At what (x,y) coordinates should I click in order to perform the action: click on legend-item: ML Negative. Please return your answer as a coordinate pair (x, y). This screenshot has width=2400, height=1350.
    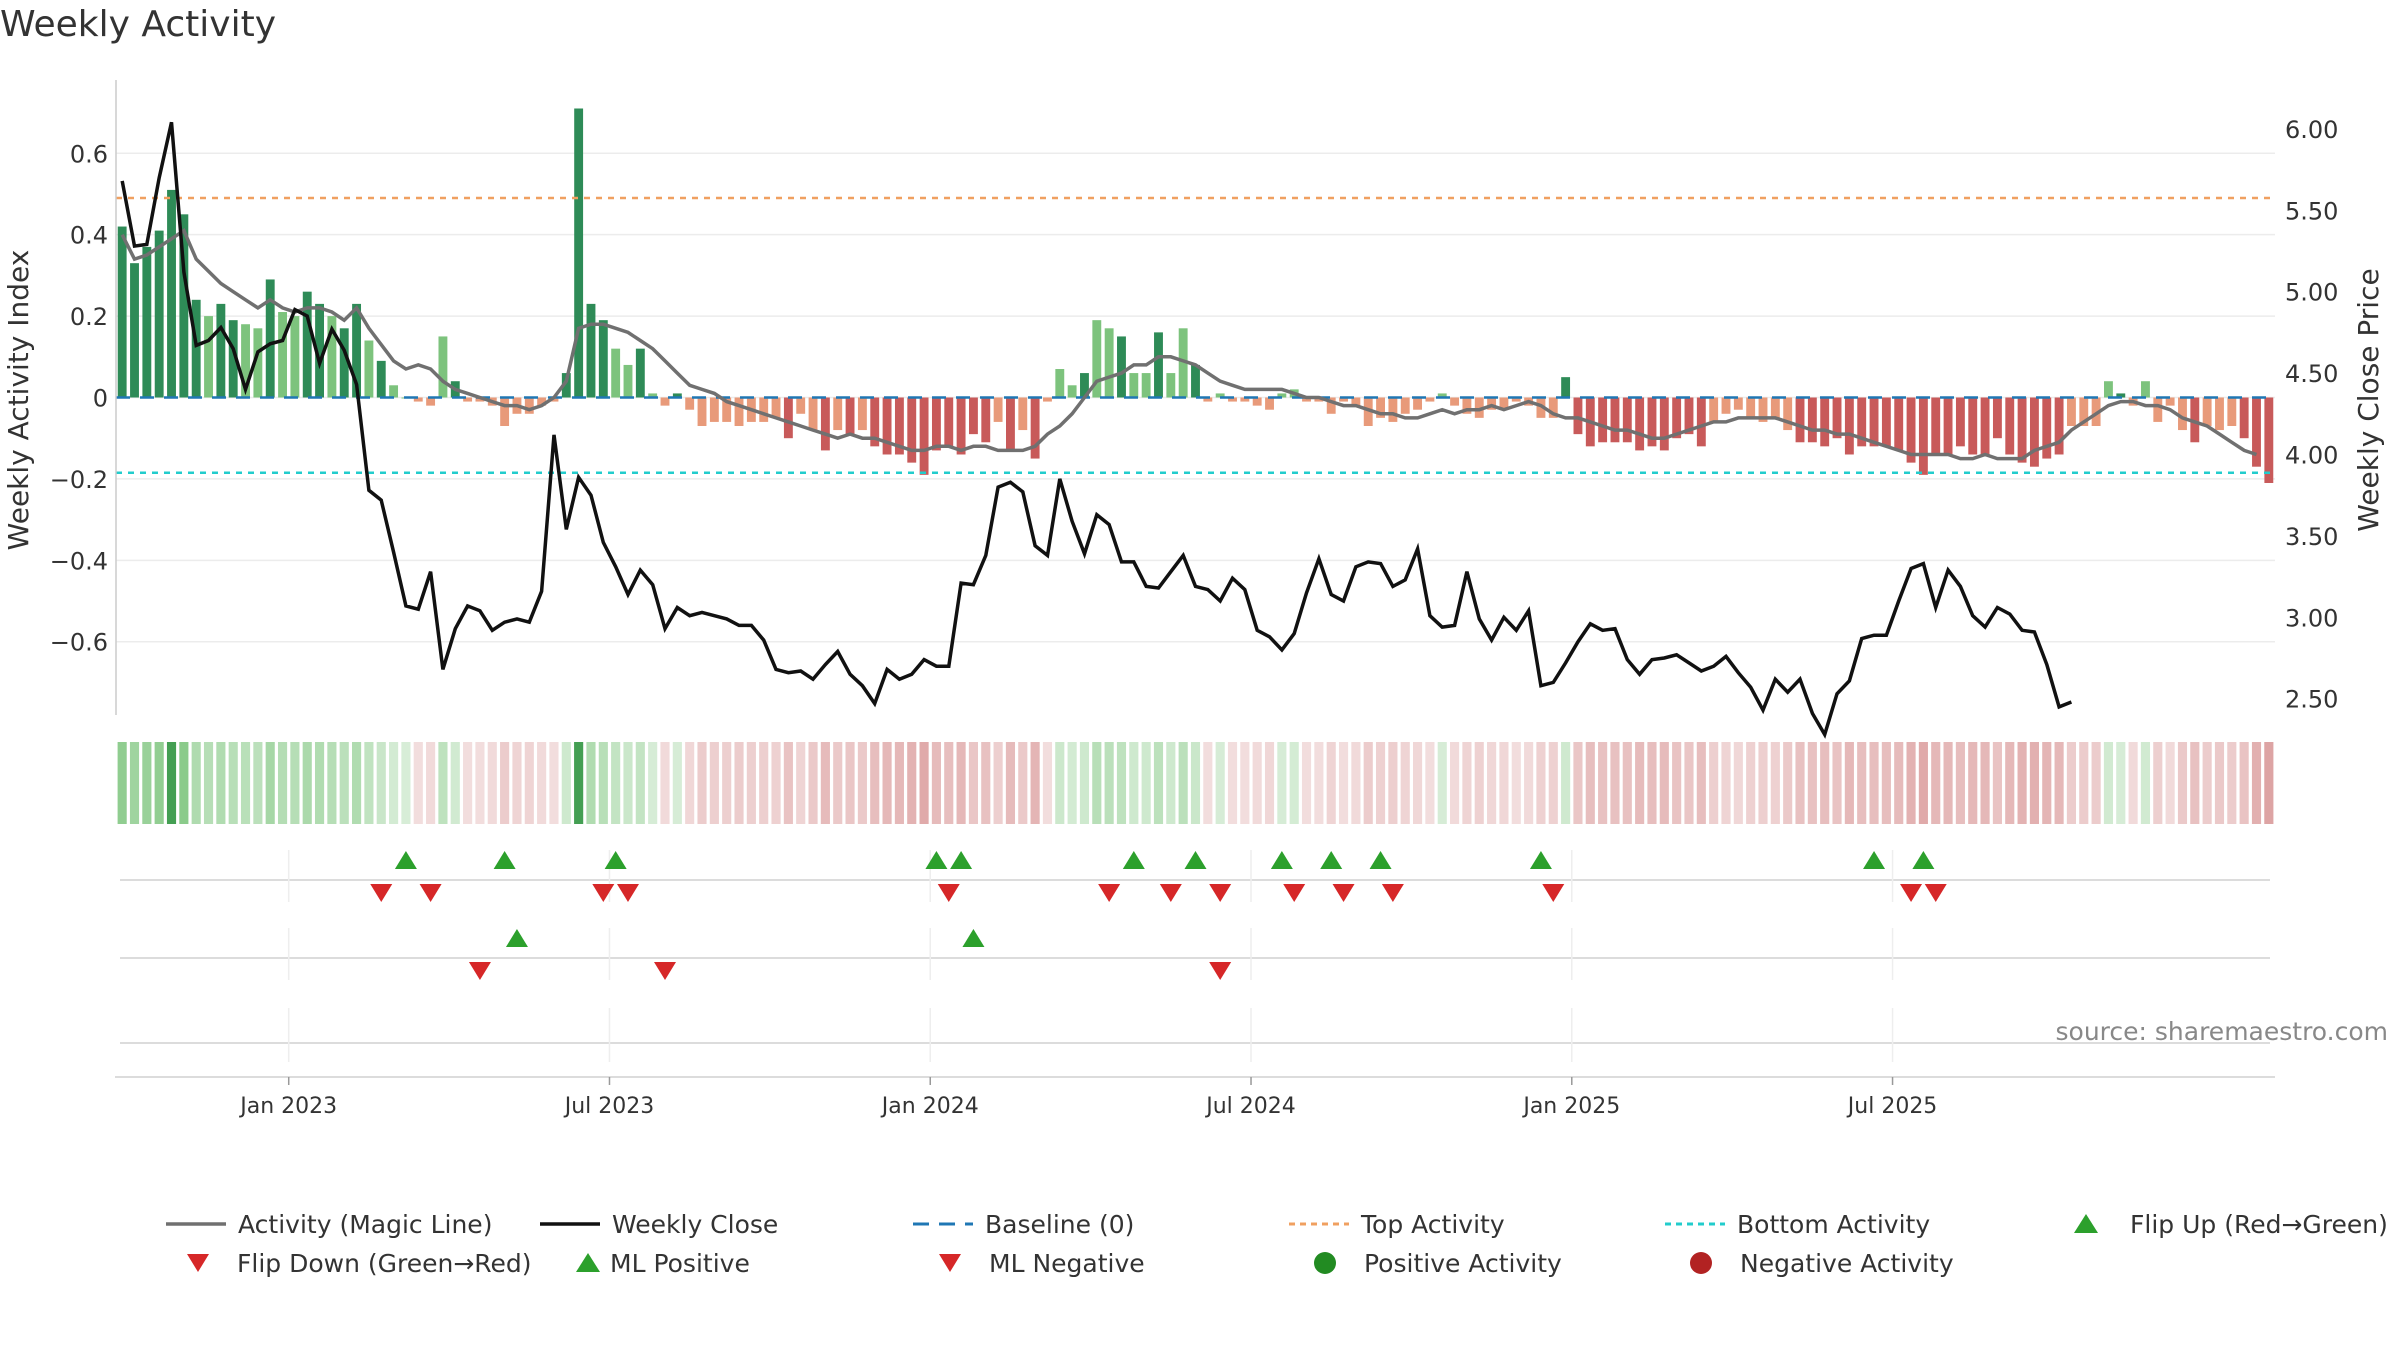
    Looking at the image, I should click on (1042, 1263).